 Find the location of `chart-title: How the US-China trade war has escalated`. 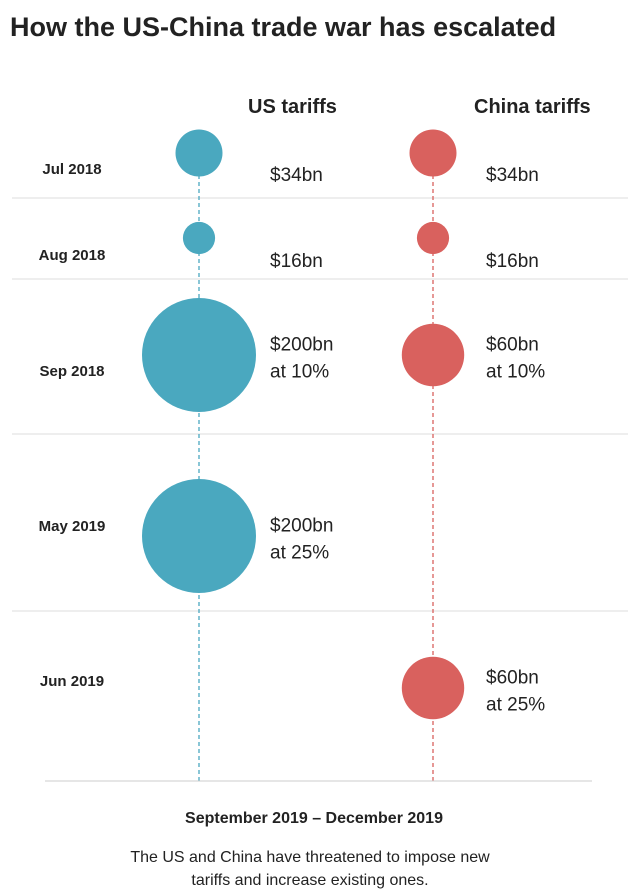

chart-title: How the US-China trade war has escalated is located at coordinates (283, 27).